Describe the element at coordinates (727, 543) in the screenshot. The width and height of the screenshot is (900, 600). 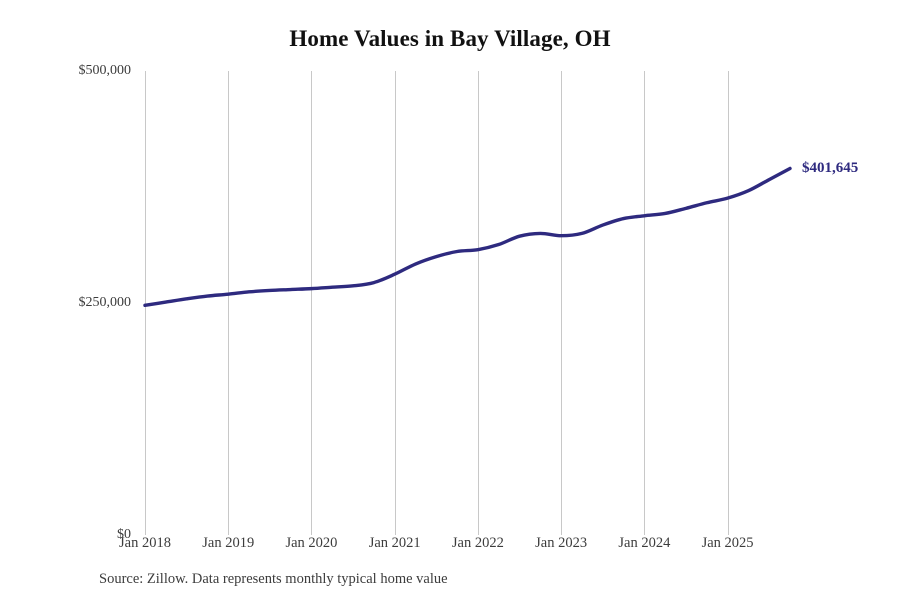
I see `x-axis-tick-label: Jan 2025` at that location.